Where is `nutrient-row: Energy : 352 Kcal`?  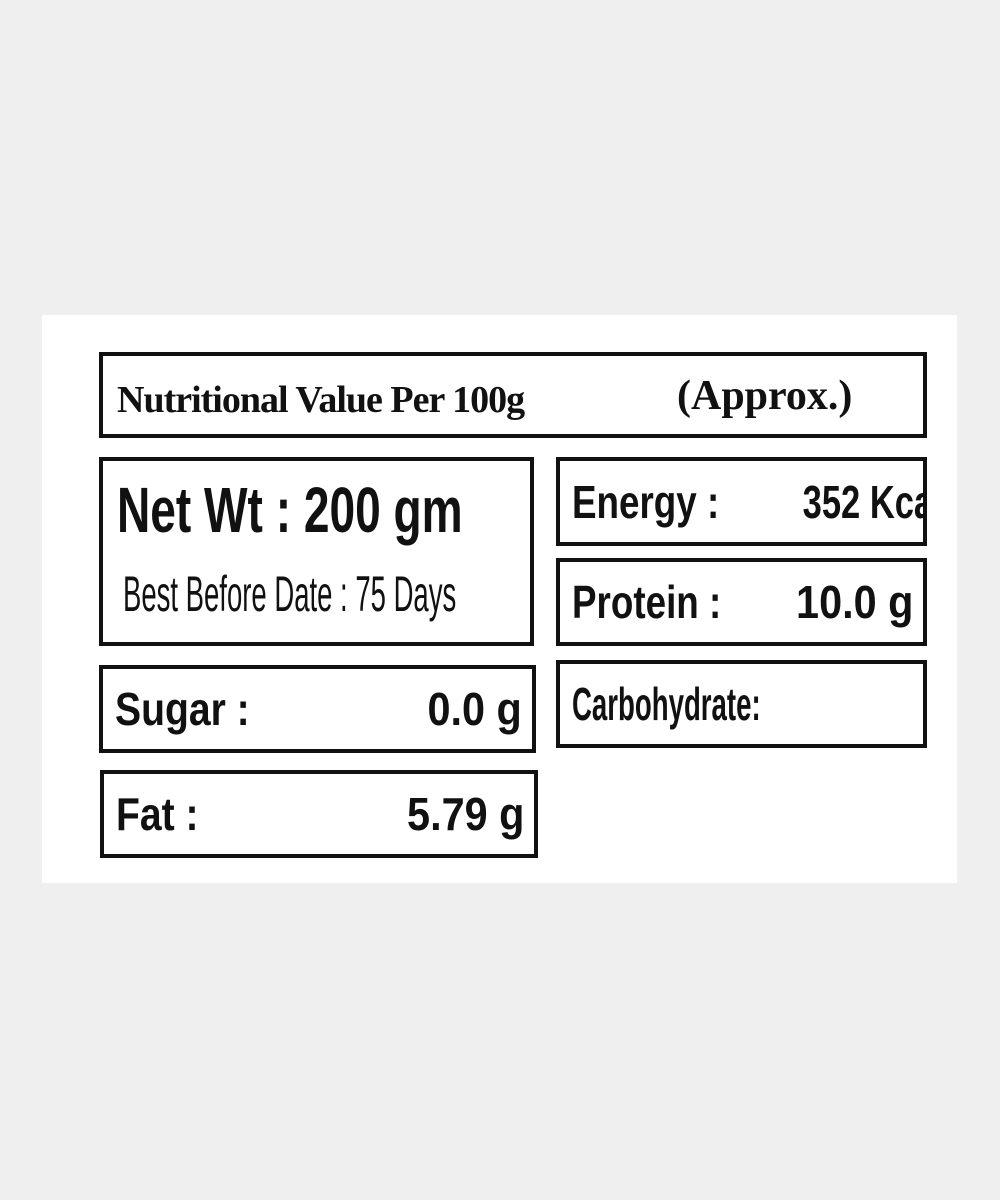
nutrient-row: Energy : 352 Kcal is located at coordinates (741, 501).